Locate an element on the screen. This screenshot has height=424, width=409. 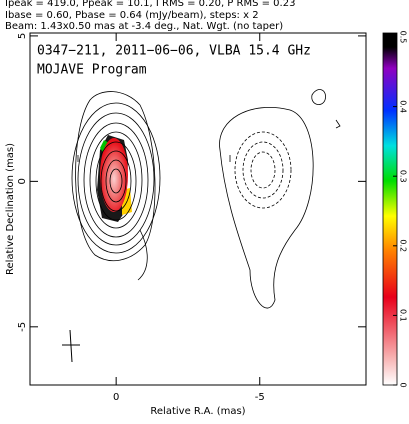
colorbar is located at coordinates (390, 209).